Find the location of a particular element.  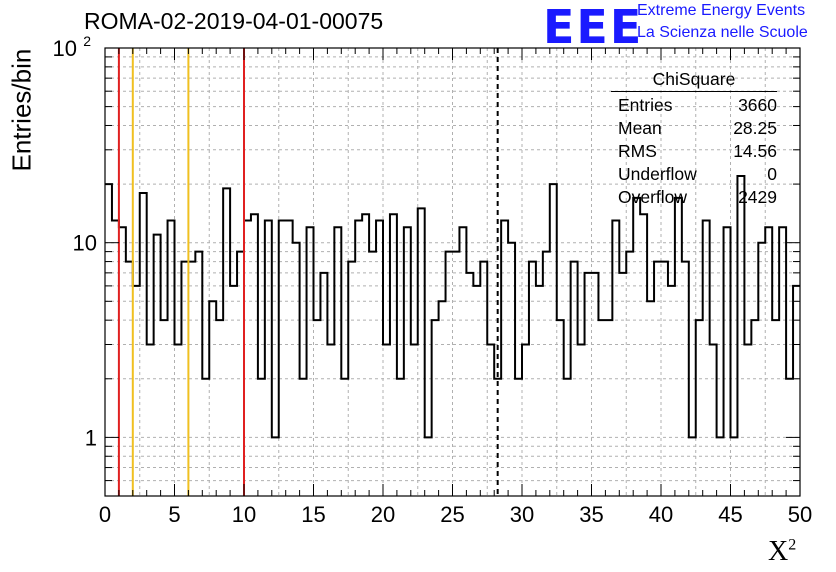

x-tick-label: 5 is located at coordinates (174, 514).